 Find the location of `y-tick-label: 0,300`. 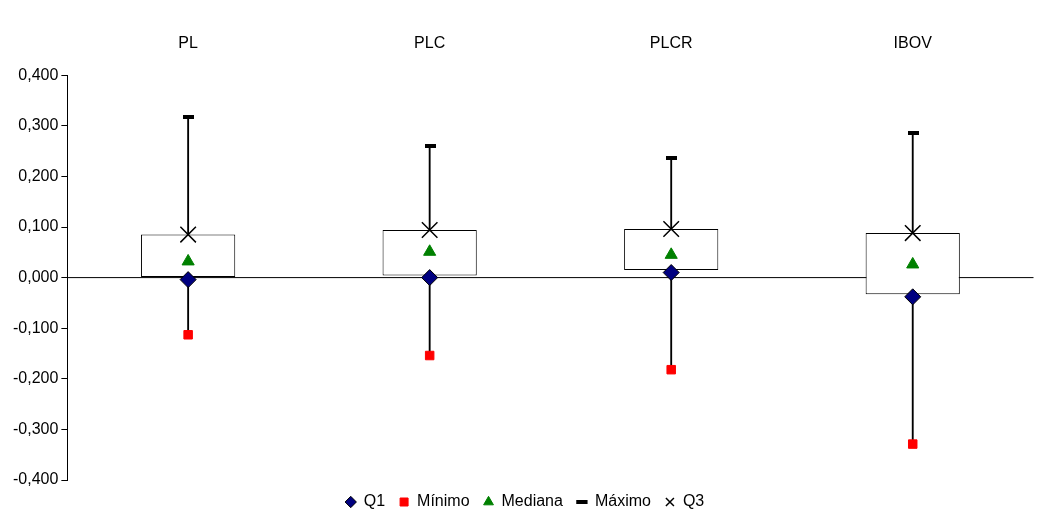

y-tick-label: 0,300 is located at coordinates (38, 125).